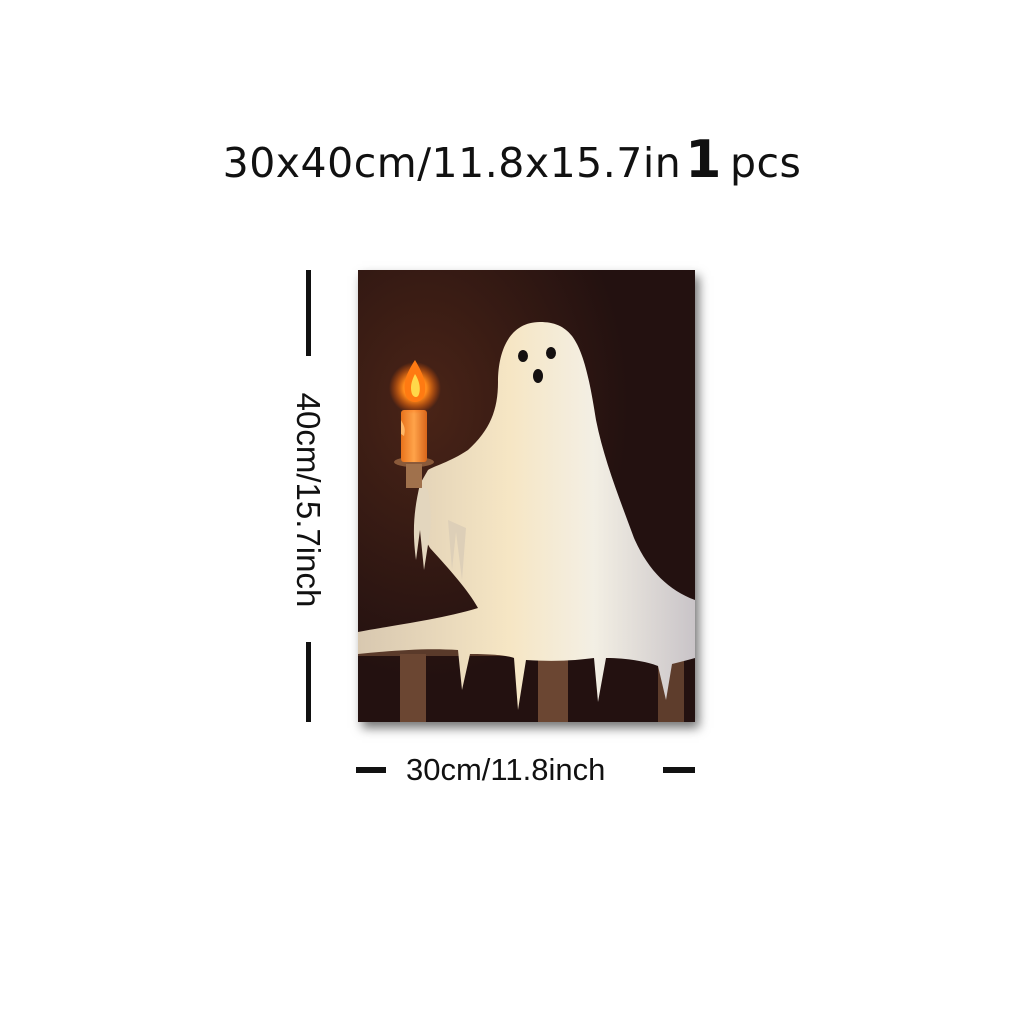  What do you see at coordinates (371, 770) in the screenshot?
I see `width-dimension-line-left` at bounding box center [371, 770].